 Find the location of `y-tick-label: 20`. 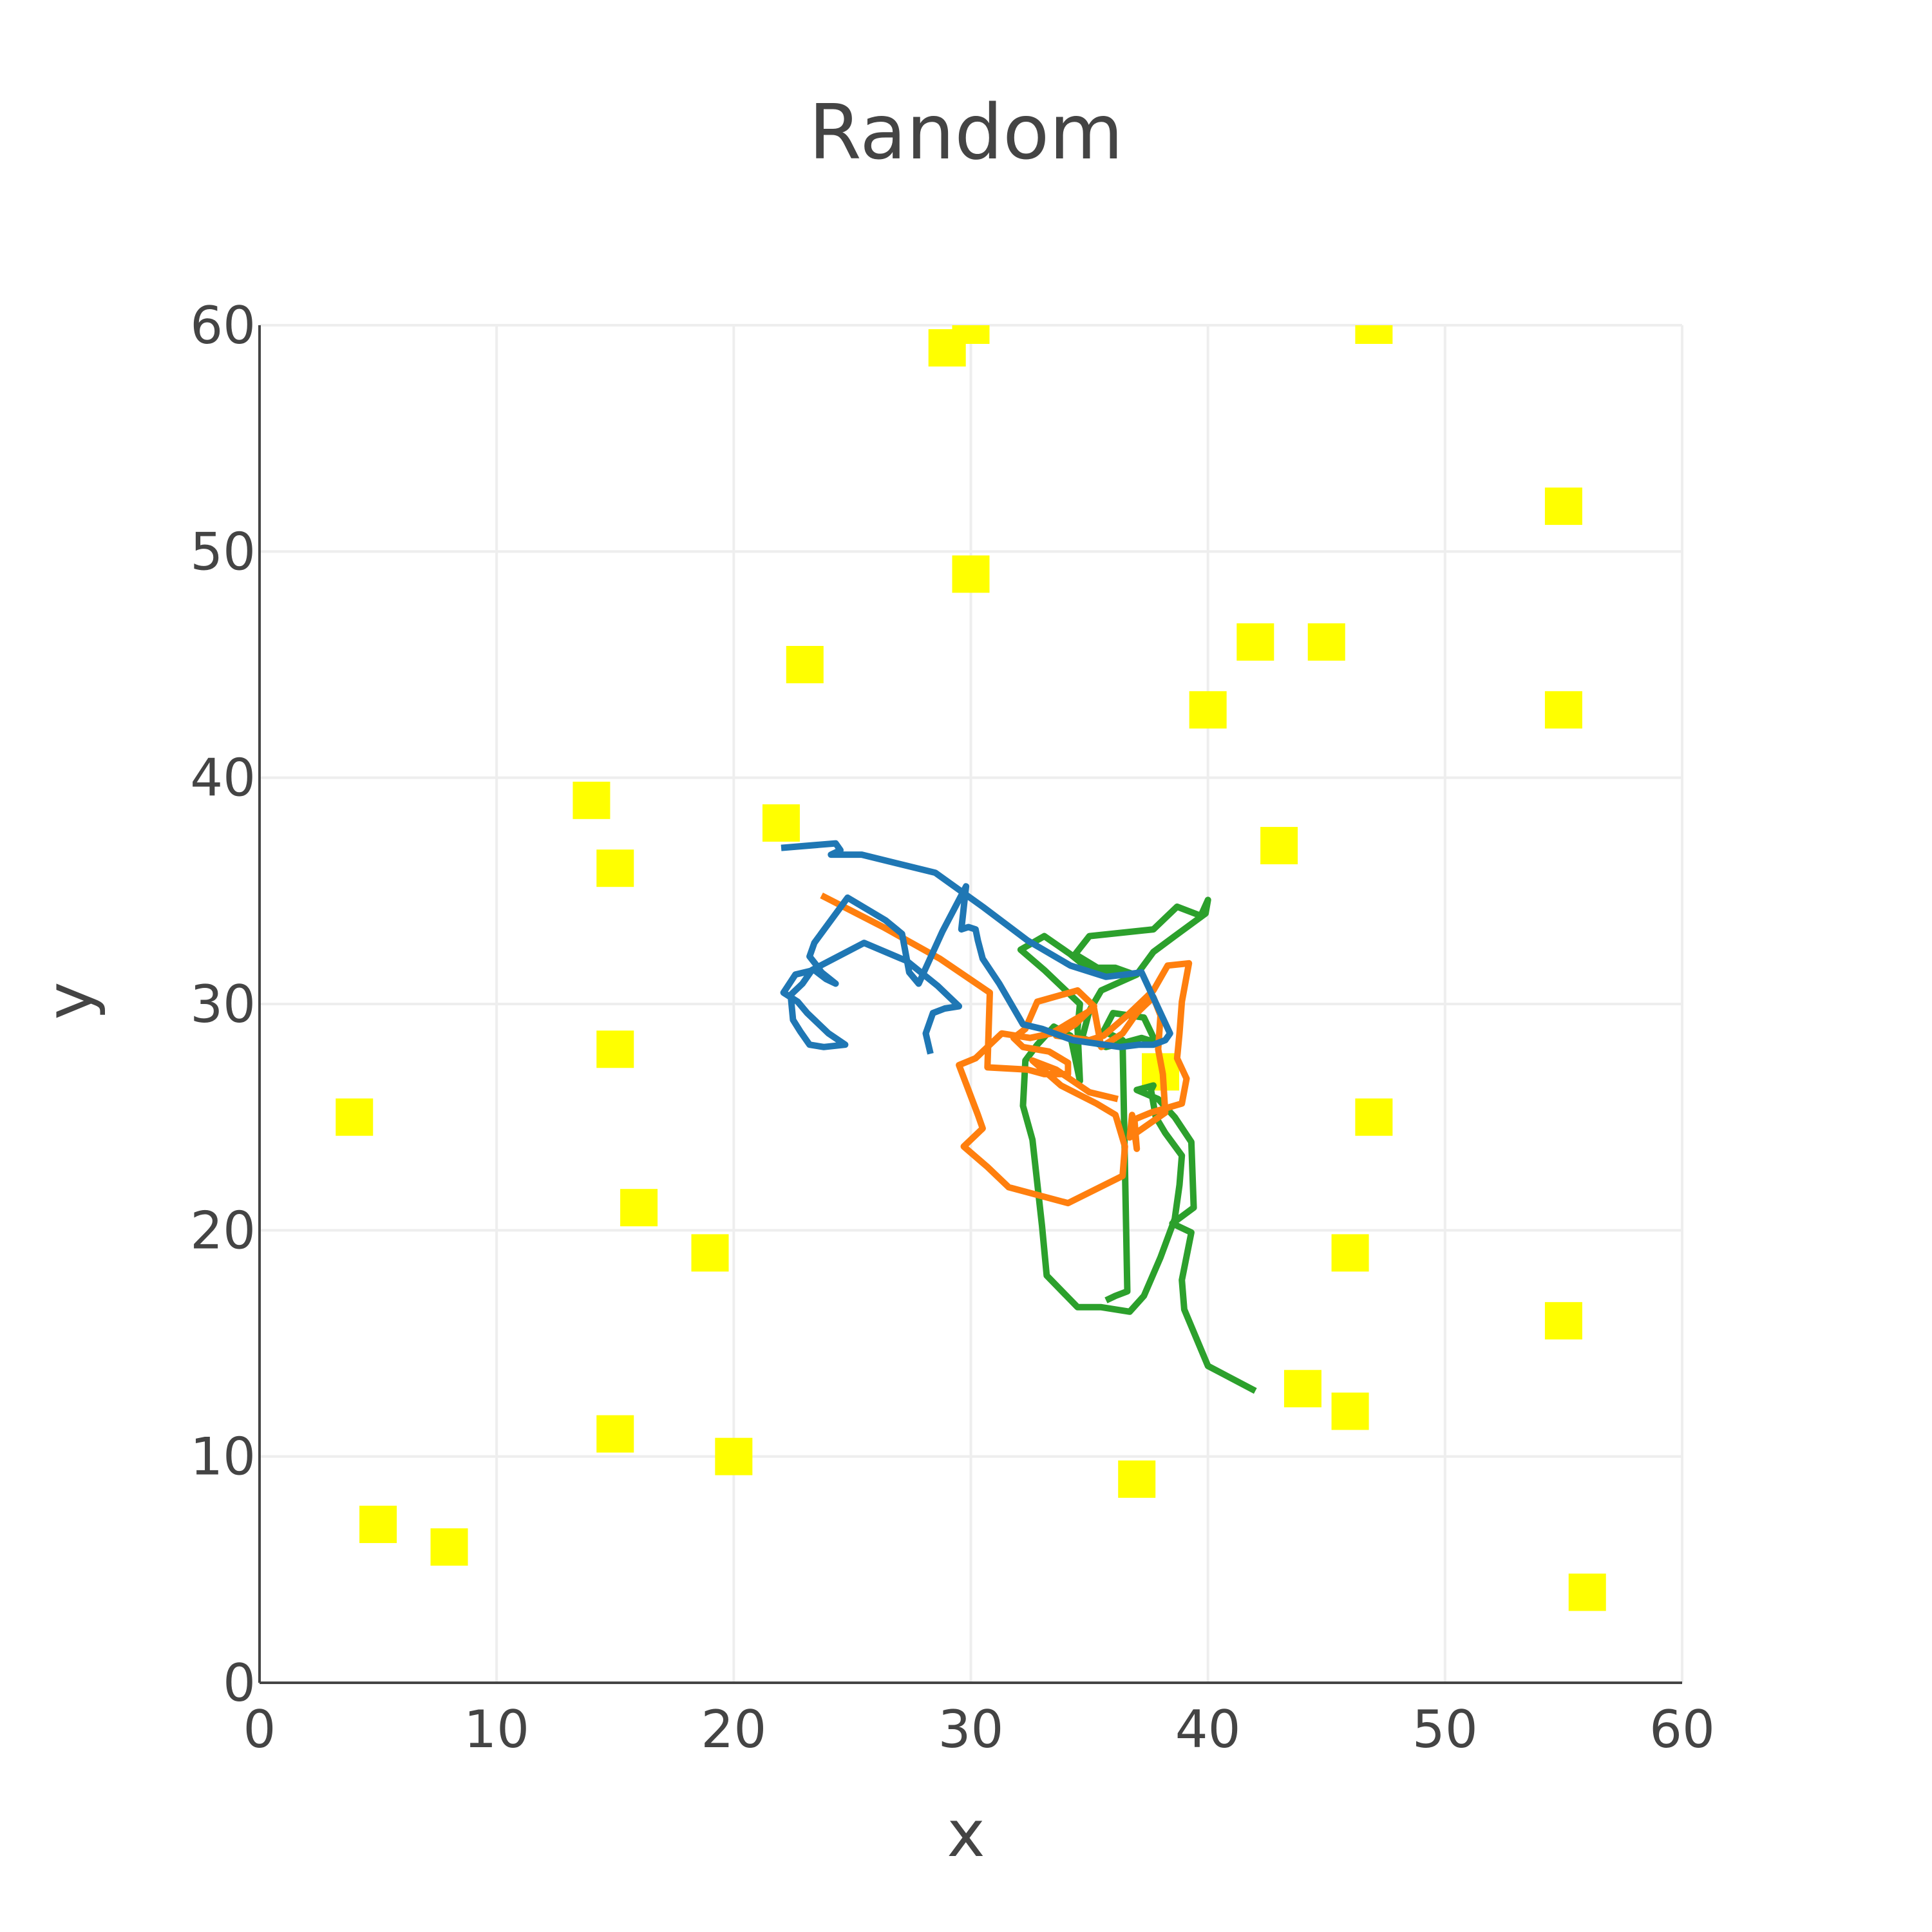

y-tick-label: 20 is located at coordinates (223, 1230).